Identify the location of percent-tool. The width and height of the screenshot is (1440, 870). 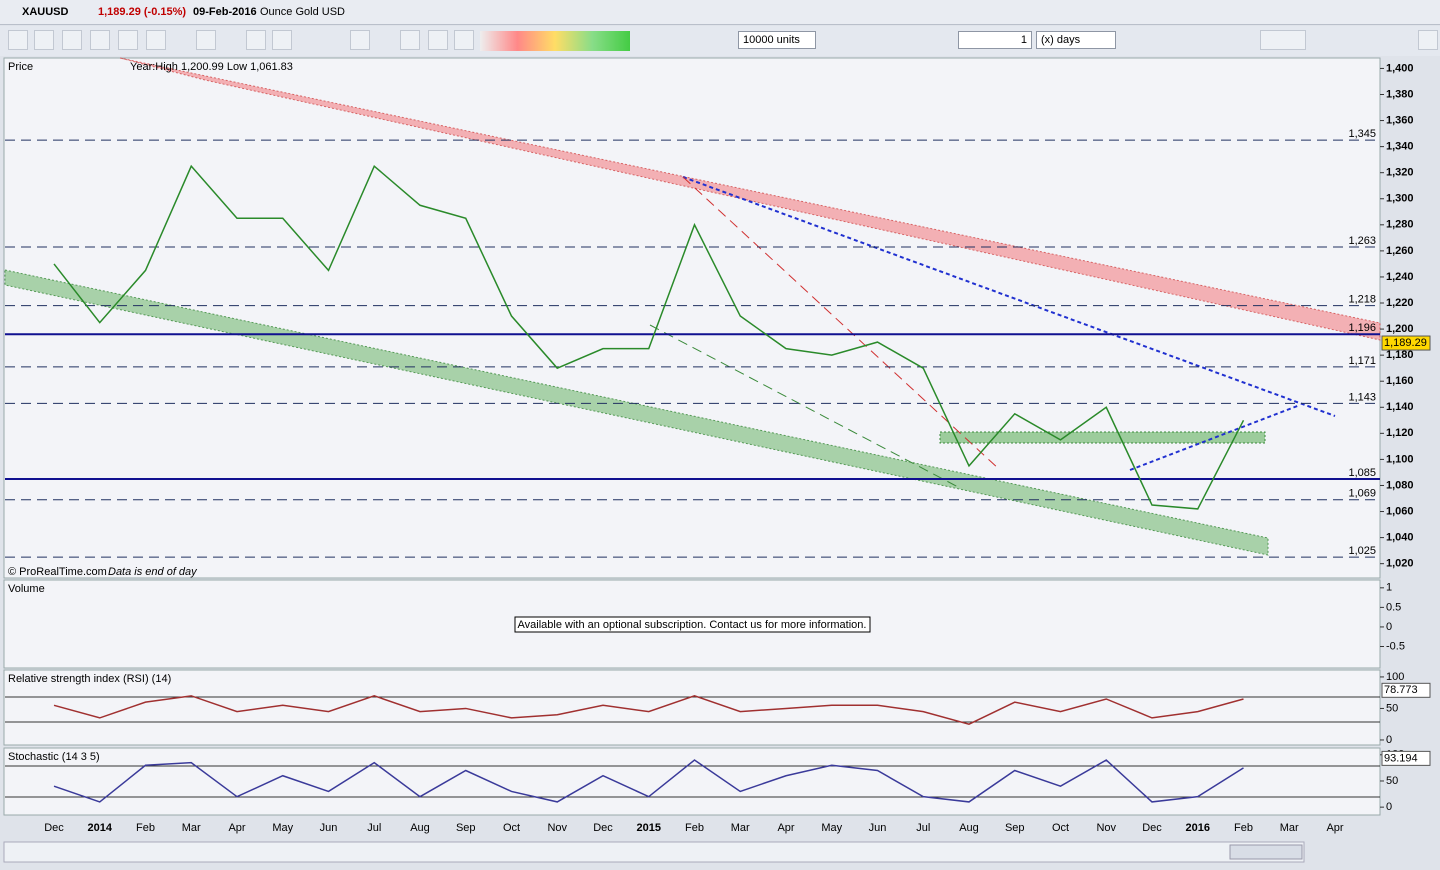
(282, 40).